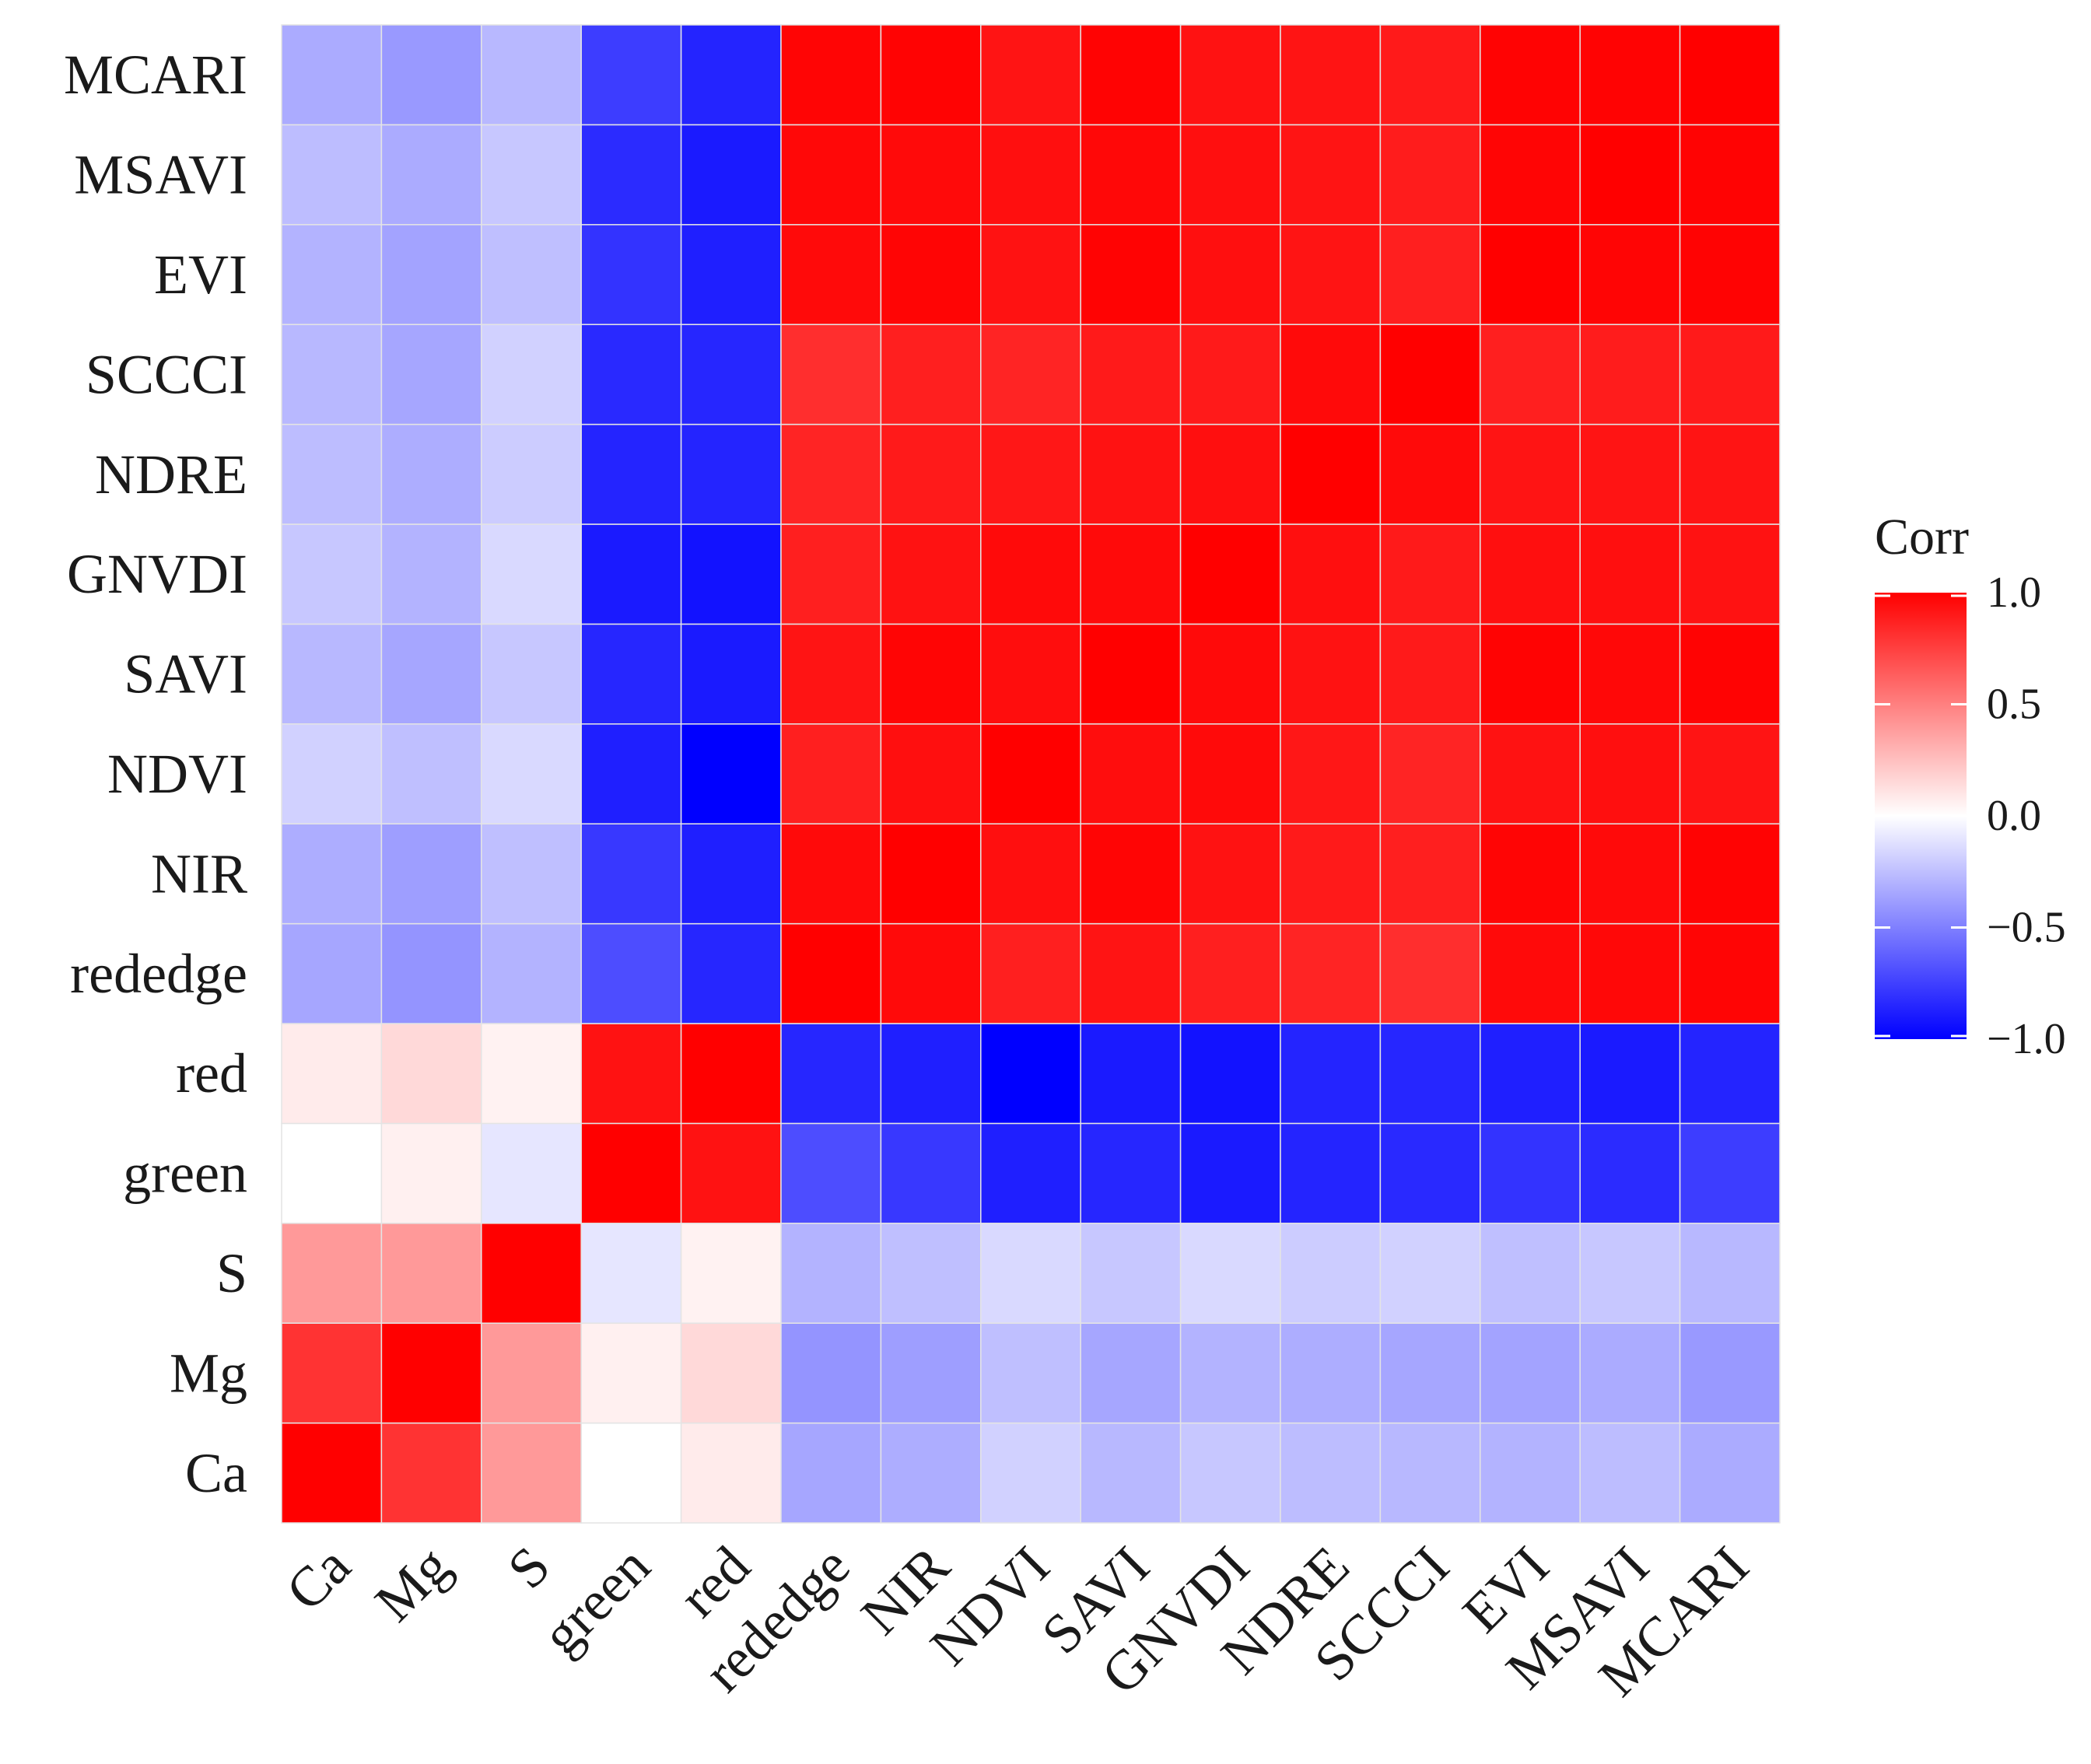 The image size is (2091, 1764). I want to click on heatmap-cell-red-Mg, so click(431, 1074).